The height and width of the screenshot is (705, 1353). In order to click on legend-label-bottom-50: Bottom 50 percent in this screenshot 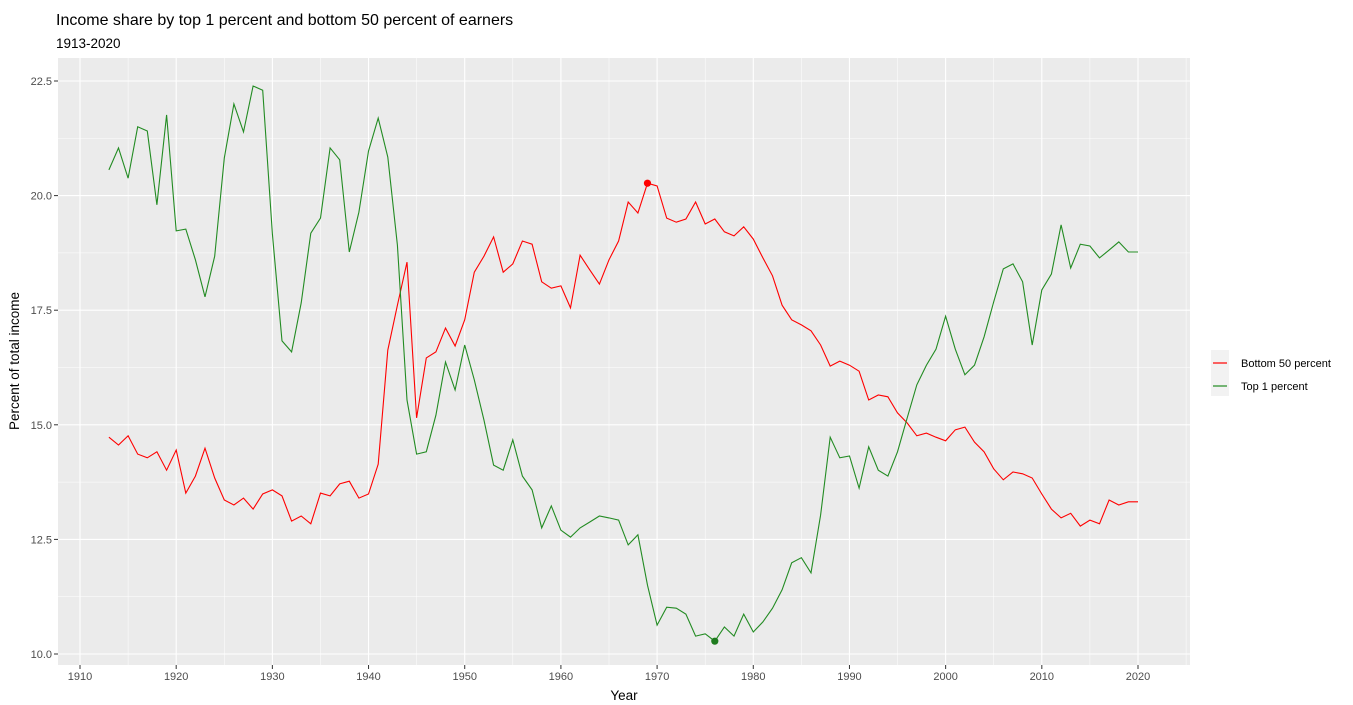, I will do `click(1286, 364)`.